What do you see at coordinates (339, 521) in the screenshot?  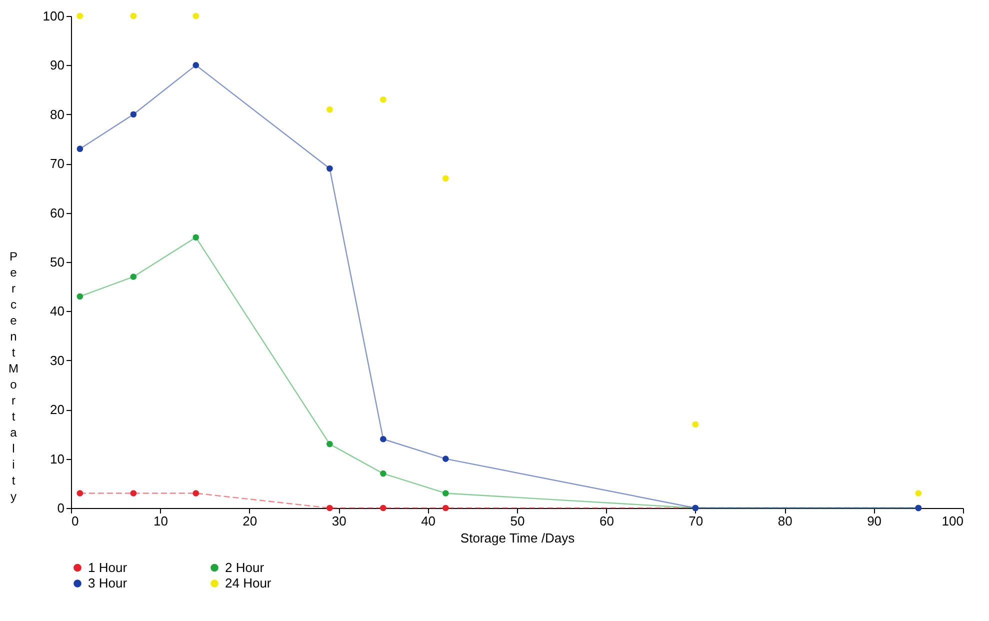 I see `x-tick-label: 30` at bounding box center [339, 521].